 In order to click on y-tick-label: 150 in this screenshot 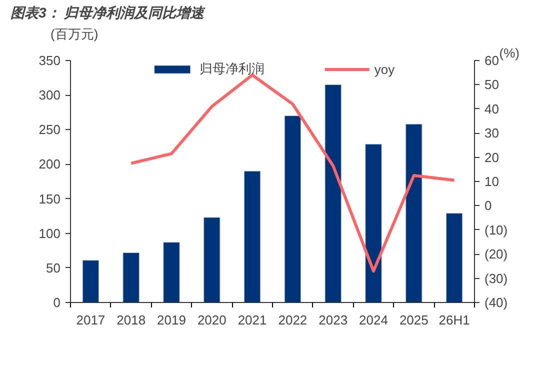, I will do `click(49, 198)`.